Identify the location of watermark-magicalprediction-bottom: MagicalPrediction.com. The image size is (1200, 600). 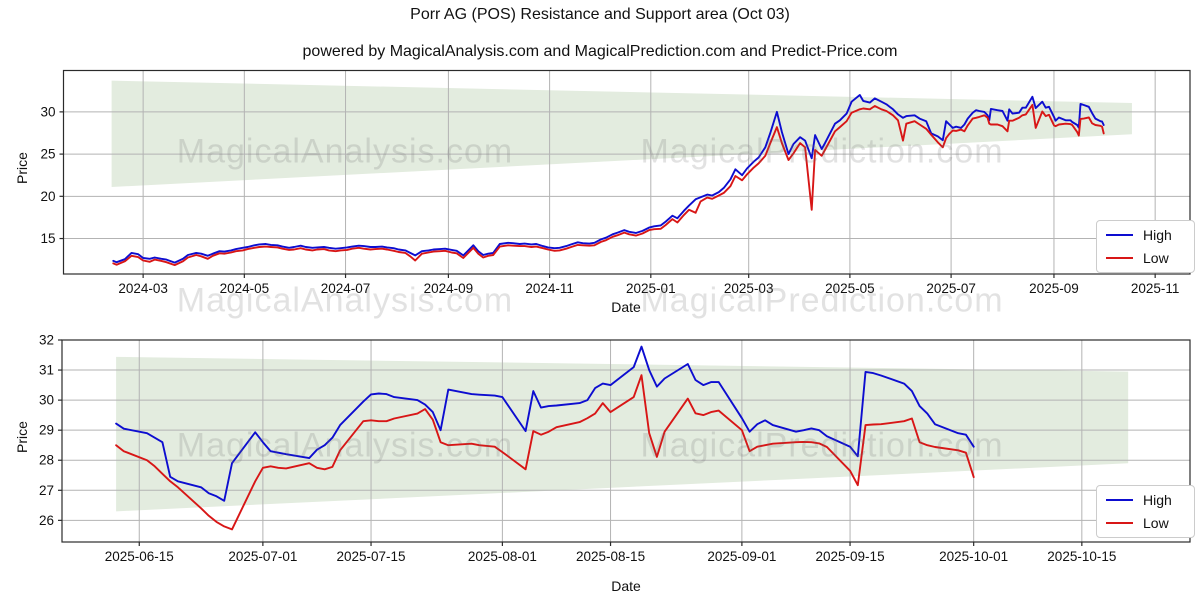
(822, 445).